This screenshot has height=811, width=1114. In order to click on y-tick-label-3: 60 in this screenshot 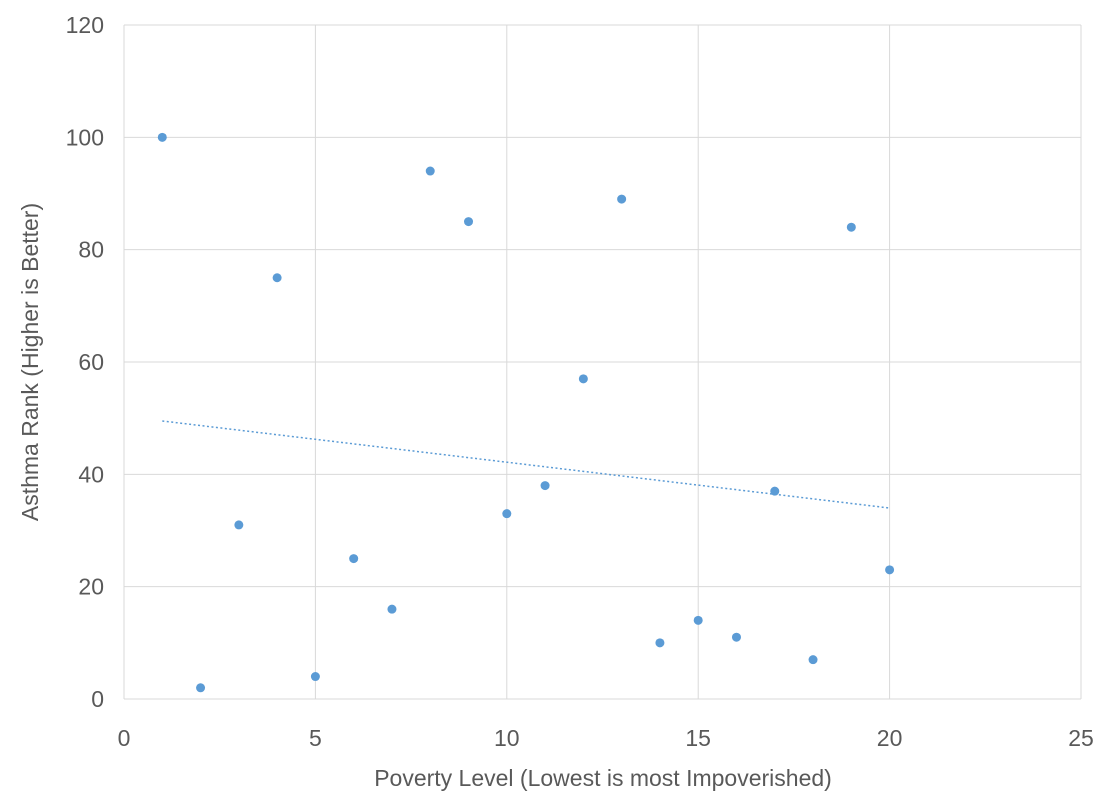, I will do `click(91, 362)`.